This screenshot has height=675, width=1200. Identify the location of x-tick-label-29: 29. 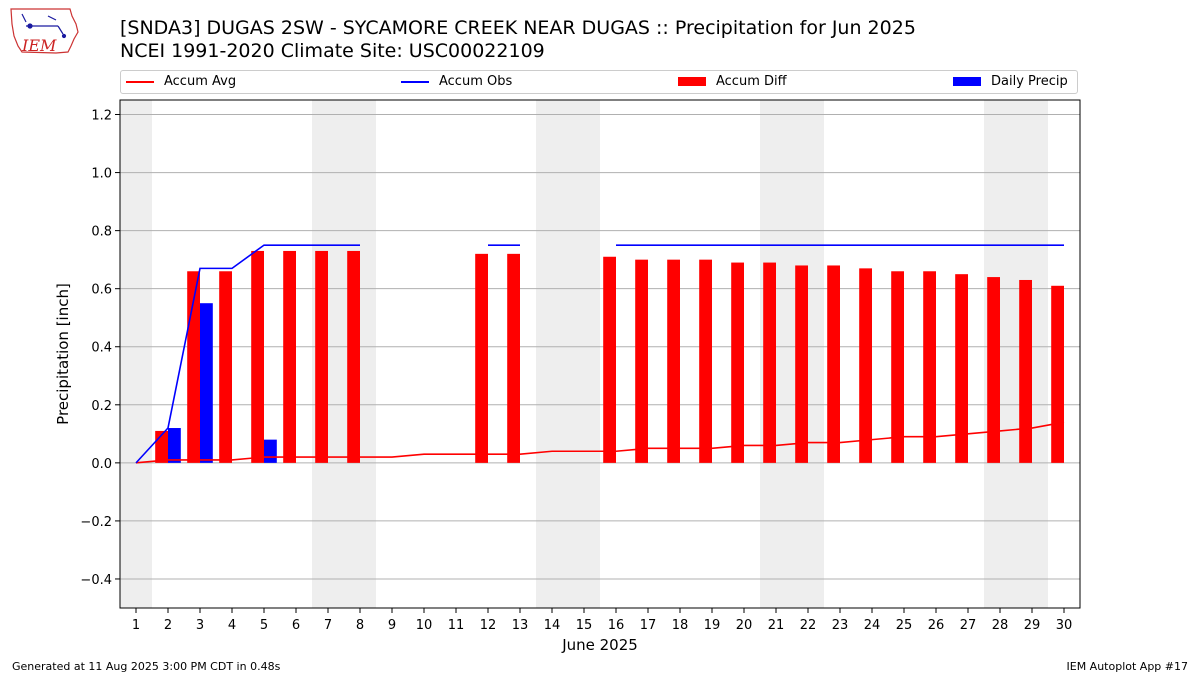
(1032, 625).